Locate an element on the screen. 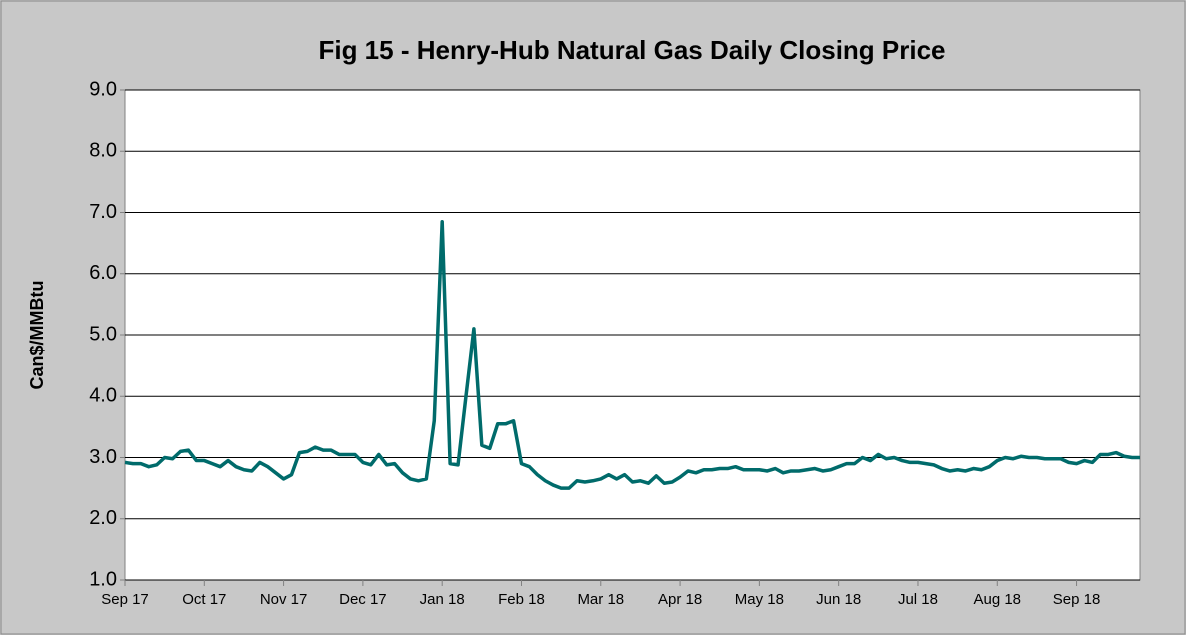 The height and width of the screenshot is (635, 1186). x-tick-label: Sep 17 is located at coordinates (125, 599).